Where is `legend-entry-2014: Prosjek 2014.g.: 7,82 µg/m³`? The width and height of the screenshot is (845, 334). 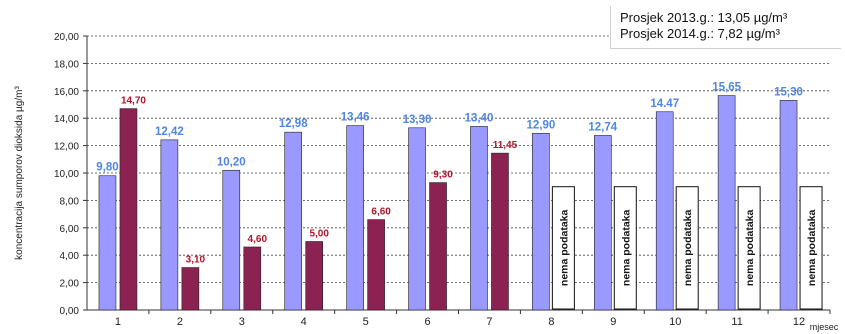 legend-entry-2014: Prosjek 2014.g.: 7,82 µg/m³ is located at coordinates (700, 33).